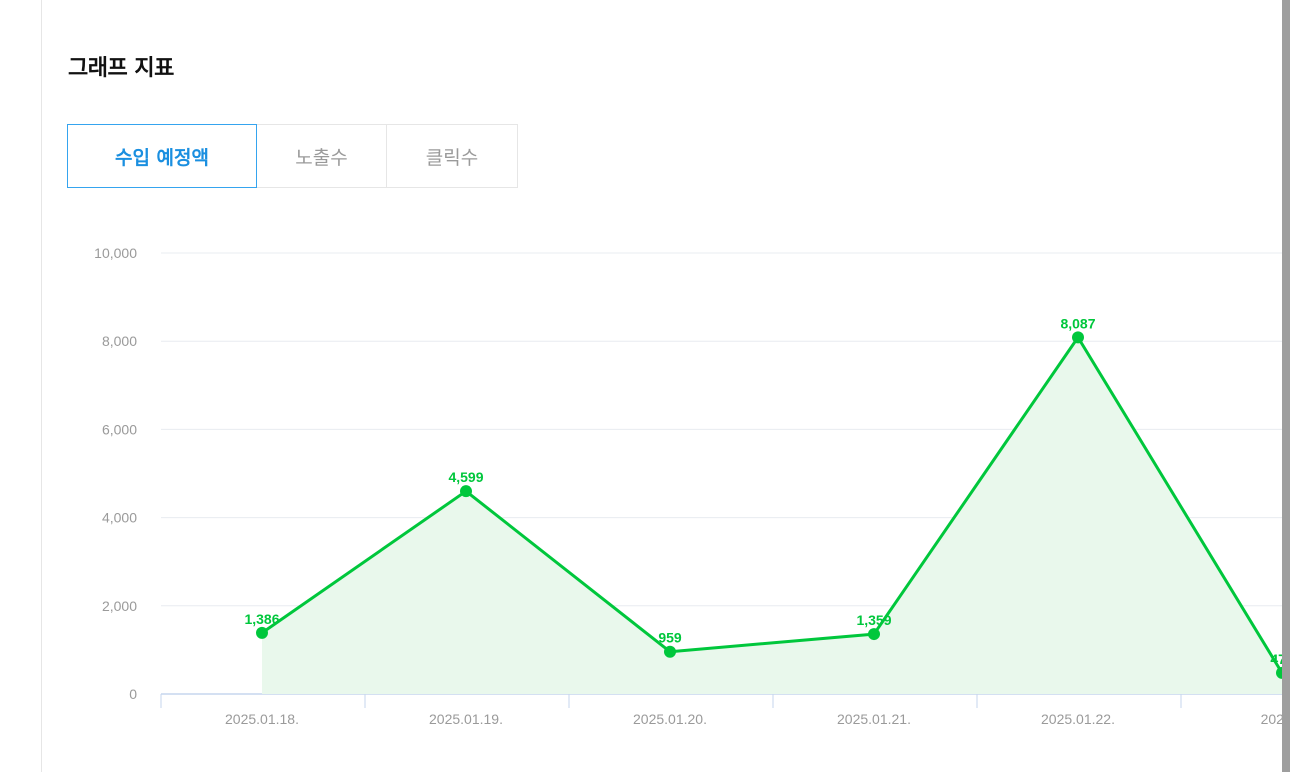 The width and height of the screenshot is (1290, 772). I want to click on tab-clicks: 클릭수, so click(452, 156).